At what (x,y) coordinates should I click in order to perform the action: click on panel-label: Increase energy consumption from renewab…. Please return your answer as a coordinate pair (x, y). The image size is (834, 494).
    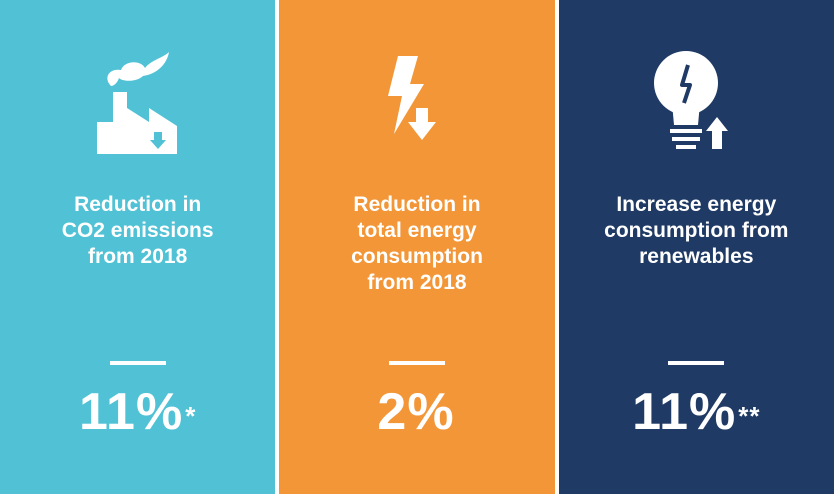
    Looking at the image, I should click on (696, 230).